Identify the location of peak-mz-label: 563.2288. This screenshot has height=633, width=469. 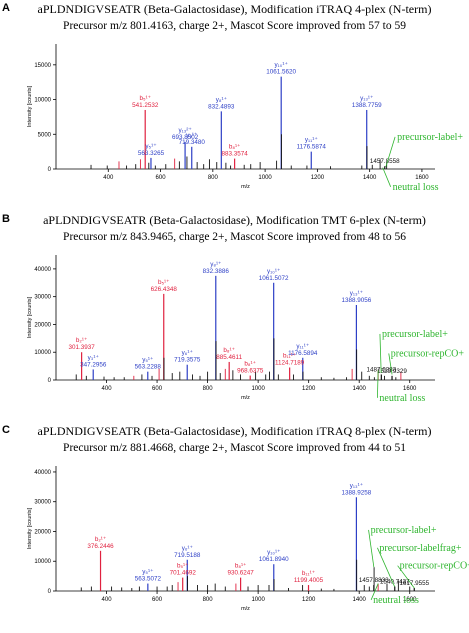
(148, 367).